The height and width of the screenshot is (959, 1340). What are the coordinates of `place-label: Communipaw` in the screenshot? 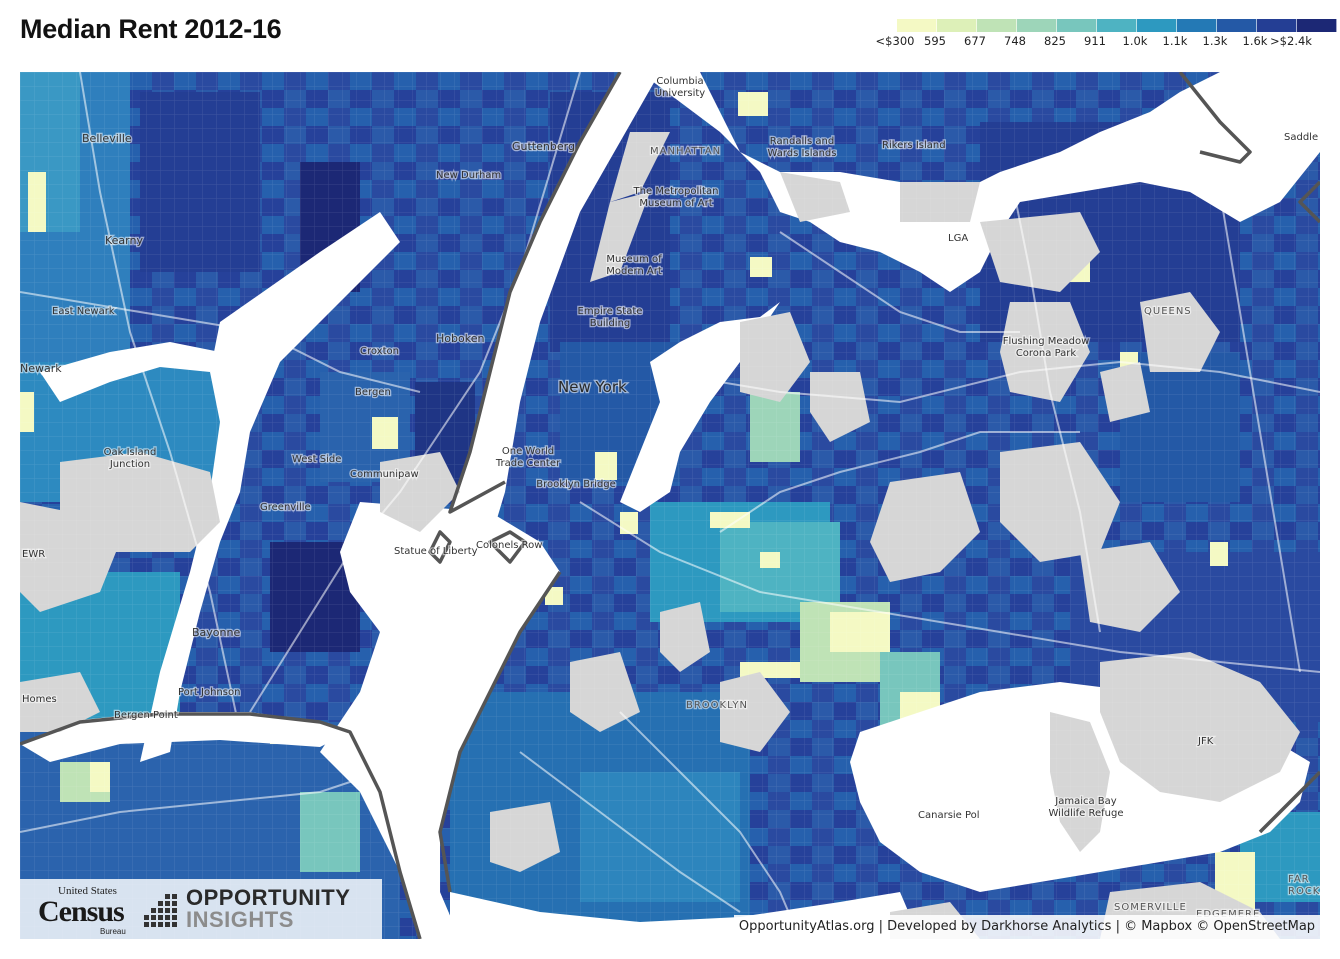 It's located at (384, 474).